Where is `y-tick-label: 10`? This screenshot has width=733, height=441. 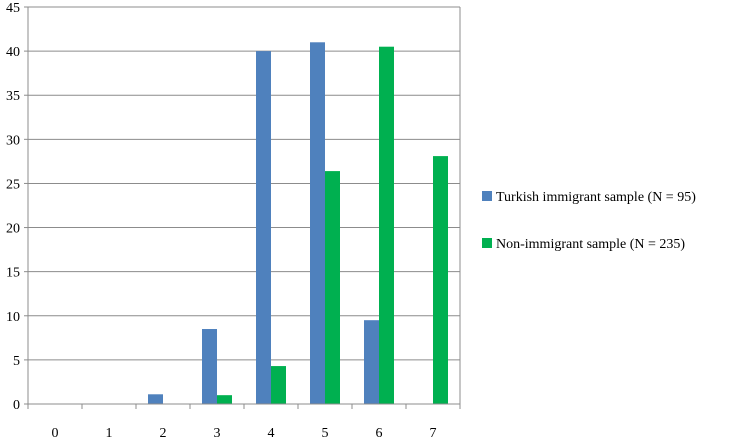
y-tick-label: 10 is located at coordinates (13, 317).